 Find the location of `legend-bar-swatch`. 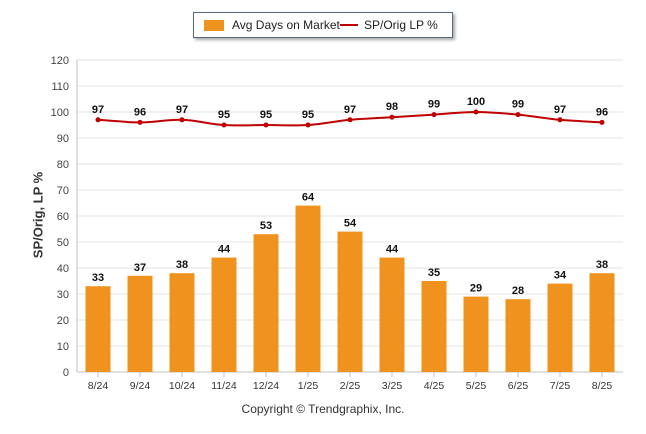

legend-bar-swatch is located at coordinates (214, 25).